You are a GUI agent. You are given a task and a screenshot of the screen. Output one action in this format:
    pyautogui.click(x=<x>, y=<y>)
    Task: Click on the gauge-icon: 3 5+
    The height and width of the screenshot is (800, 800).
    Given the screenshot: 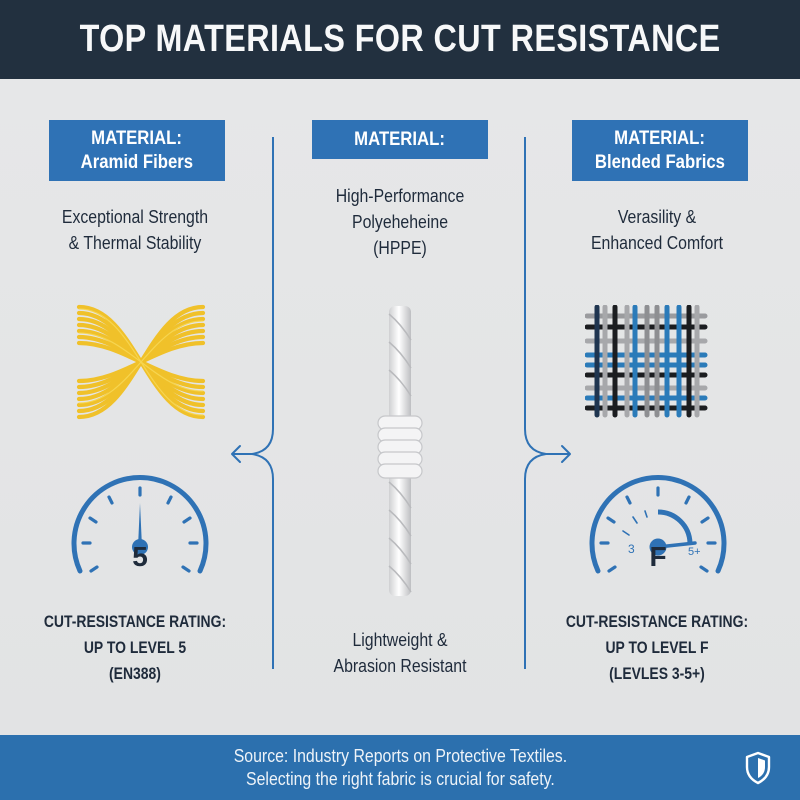 What is the action you would take?
    pyautogui.click(x=658, y=524)
    